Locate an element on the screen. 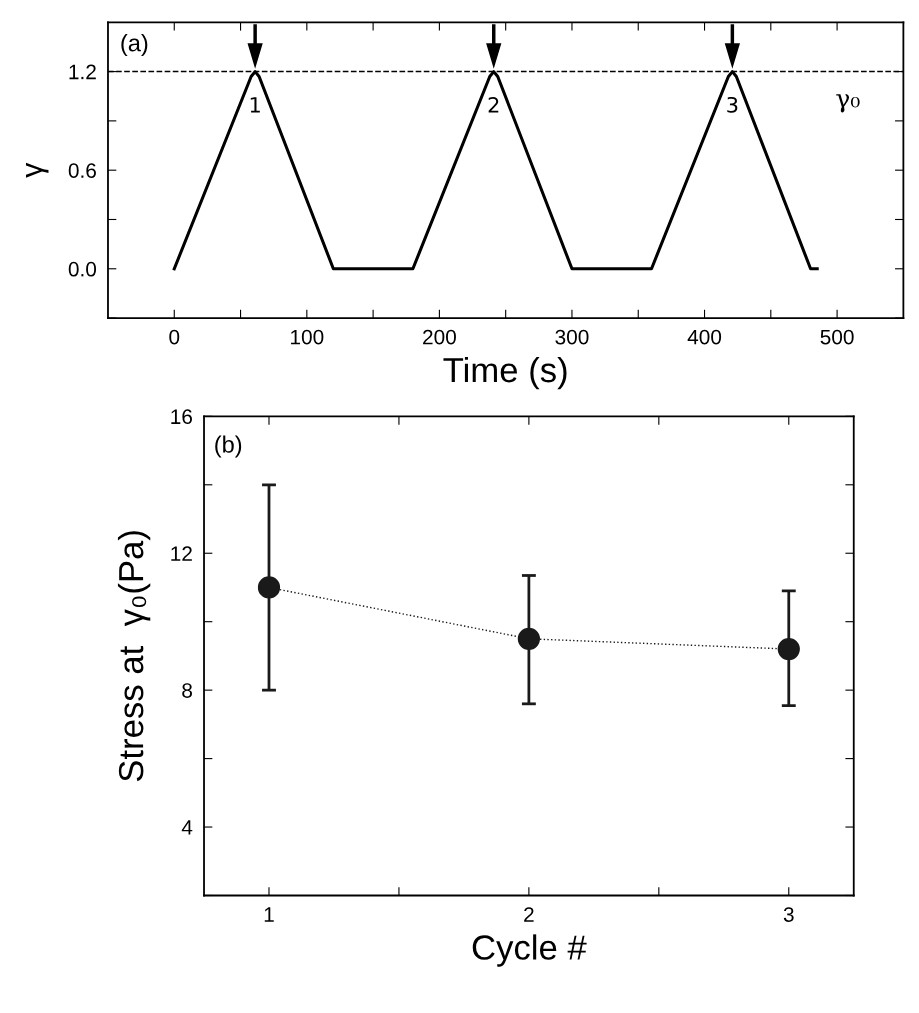 The width and height of the screenshot is (919, 1013). y-tick-label: 0.0 is located at coordinates (82, 269).